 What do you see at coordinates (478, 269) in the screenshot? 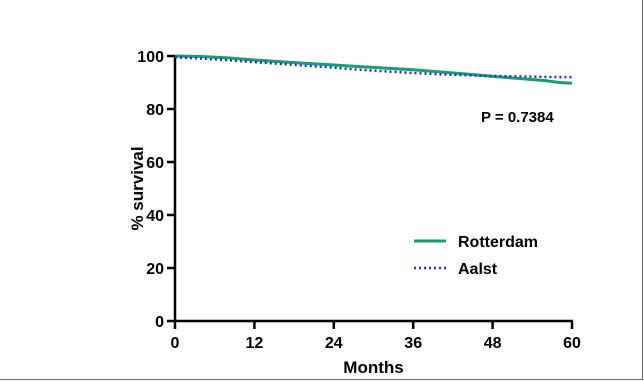
I see `legend-label-aalst: Aalst` at bounding box center [478, 269].